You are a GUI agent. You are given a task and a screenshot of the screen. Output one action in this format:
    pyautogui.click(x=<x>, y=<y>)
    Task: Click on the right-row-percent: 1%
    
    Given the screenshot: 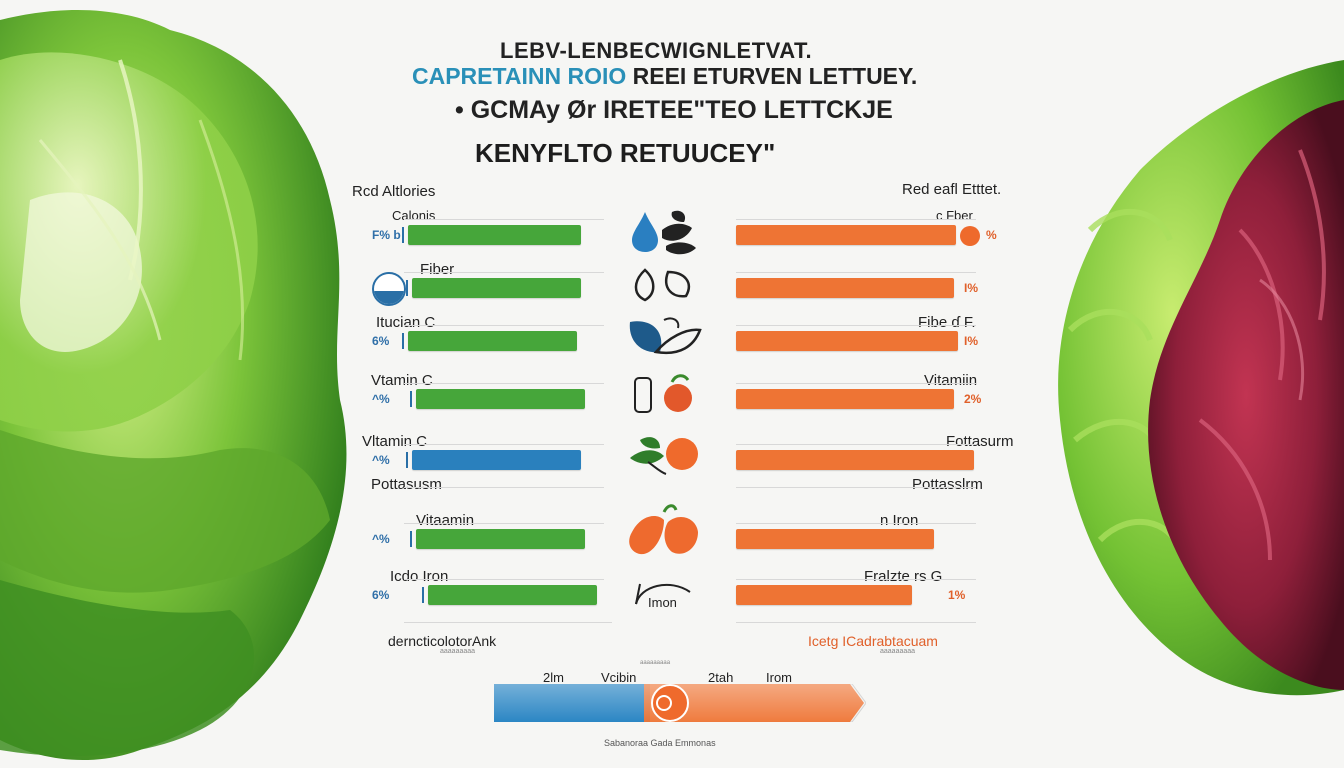 What is the action you would take?
    pyautogui.click(x=957, y=595)
    